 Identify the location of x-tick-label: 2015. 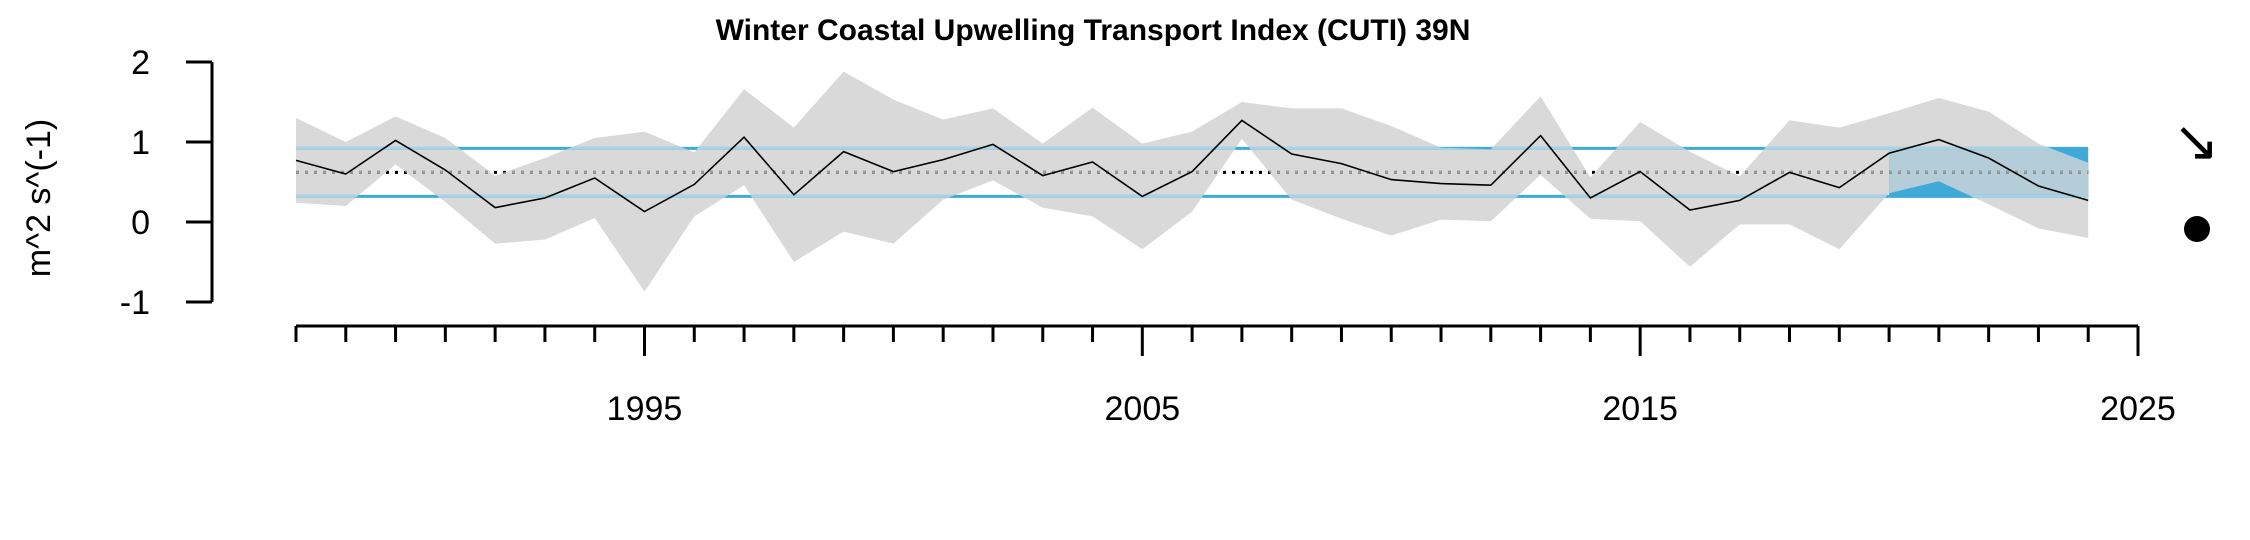
(1640, 409).